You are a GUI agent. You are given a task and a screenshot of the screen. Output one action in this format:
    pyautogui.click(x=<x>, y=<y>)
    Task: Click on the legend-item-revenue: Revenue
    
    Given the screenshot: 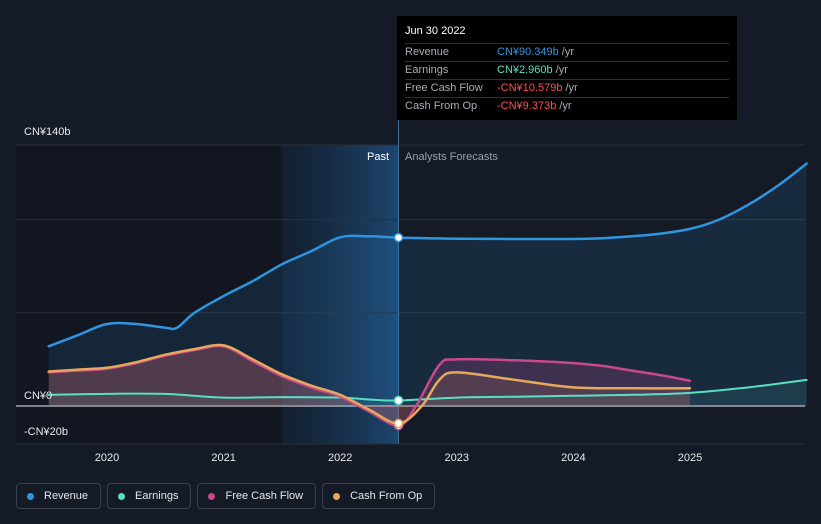 What is the action you would take?
    pyautogui.click(x=59, y=496)
    